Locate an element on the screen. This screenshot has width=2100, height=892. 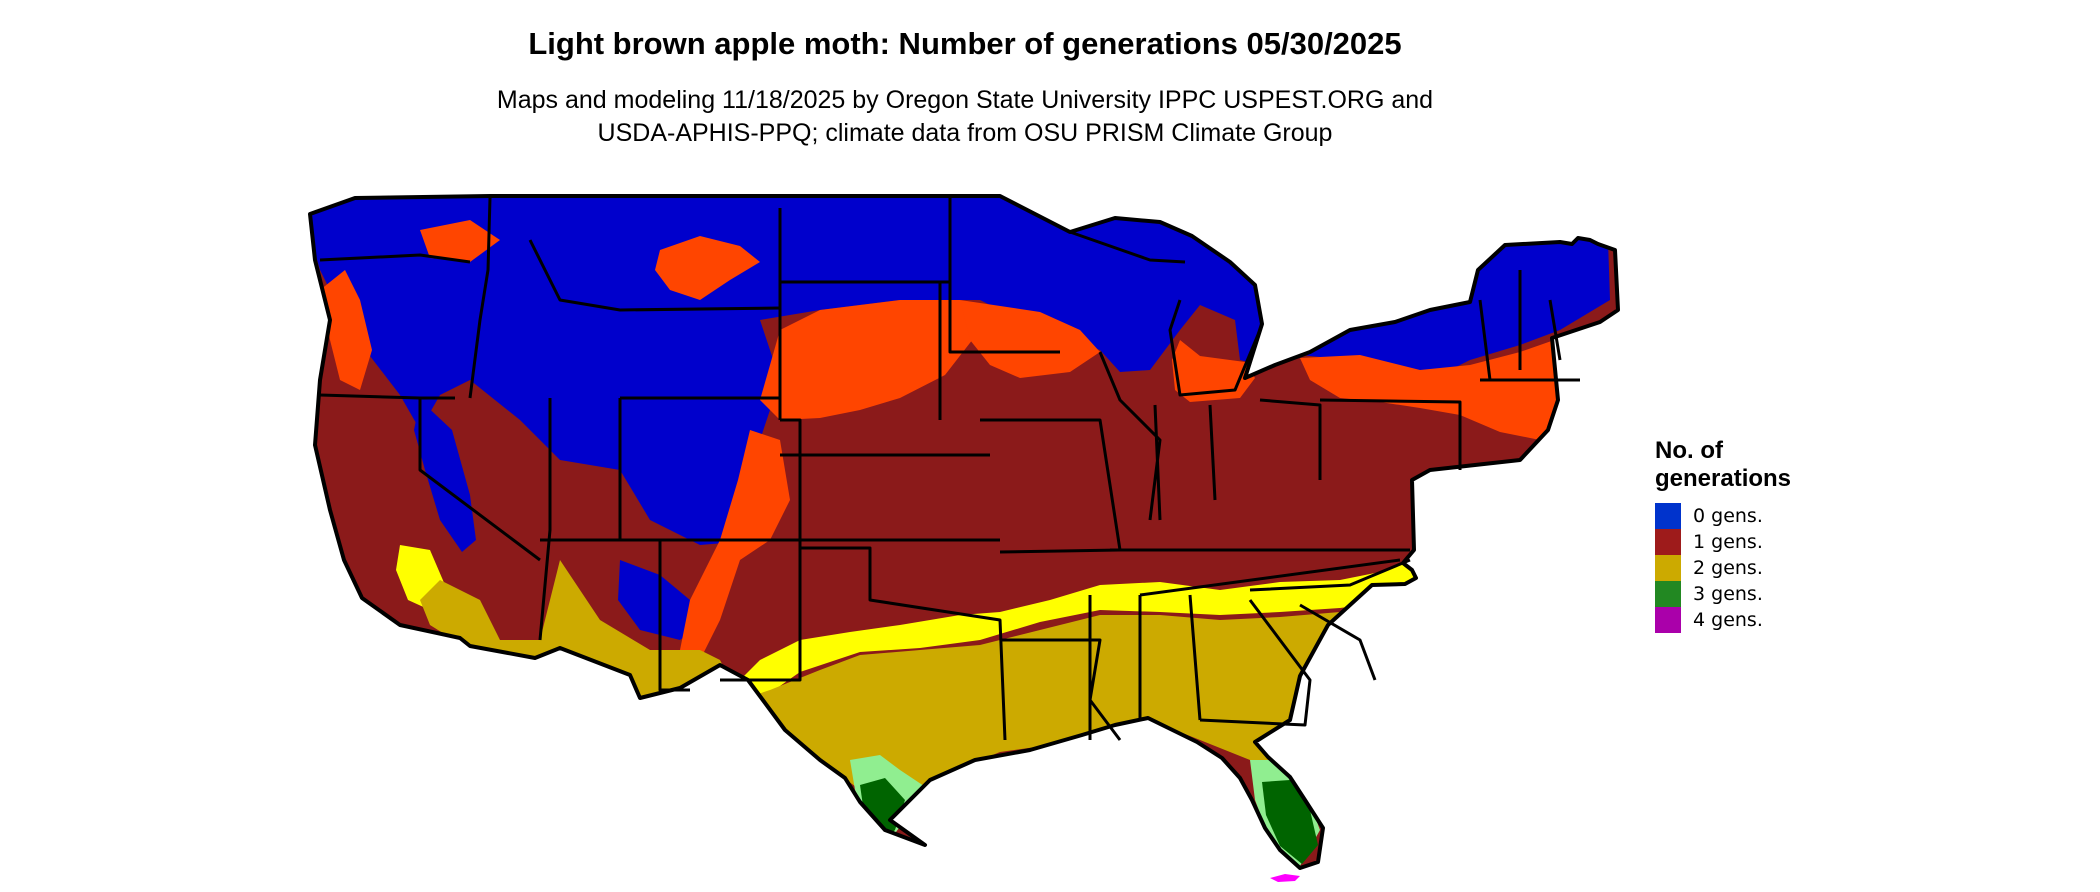
legend-swatch-2-gens is located at coordinates (1668, 568).